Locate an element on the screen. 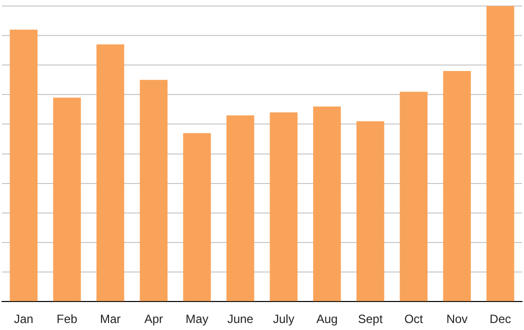 The width and height of the screenshot is (524, 330). x-tick-label: Nov is located at coordinates (457, 319).